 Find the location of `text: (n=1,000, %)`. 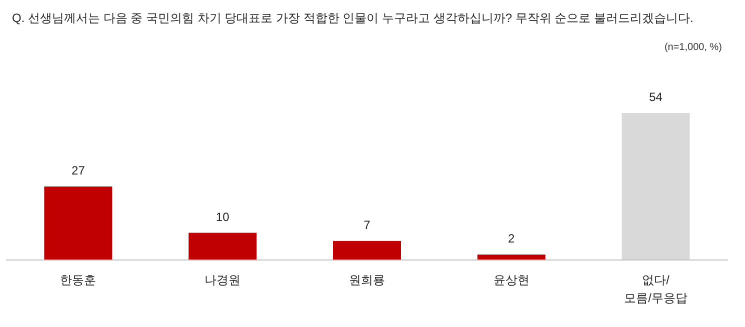

text: (n=1,000, %) is located at coordinates (693, 47).